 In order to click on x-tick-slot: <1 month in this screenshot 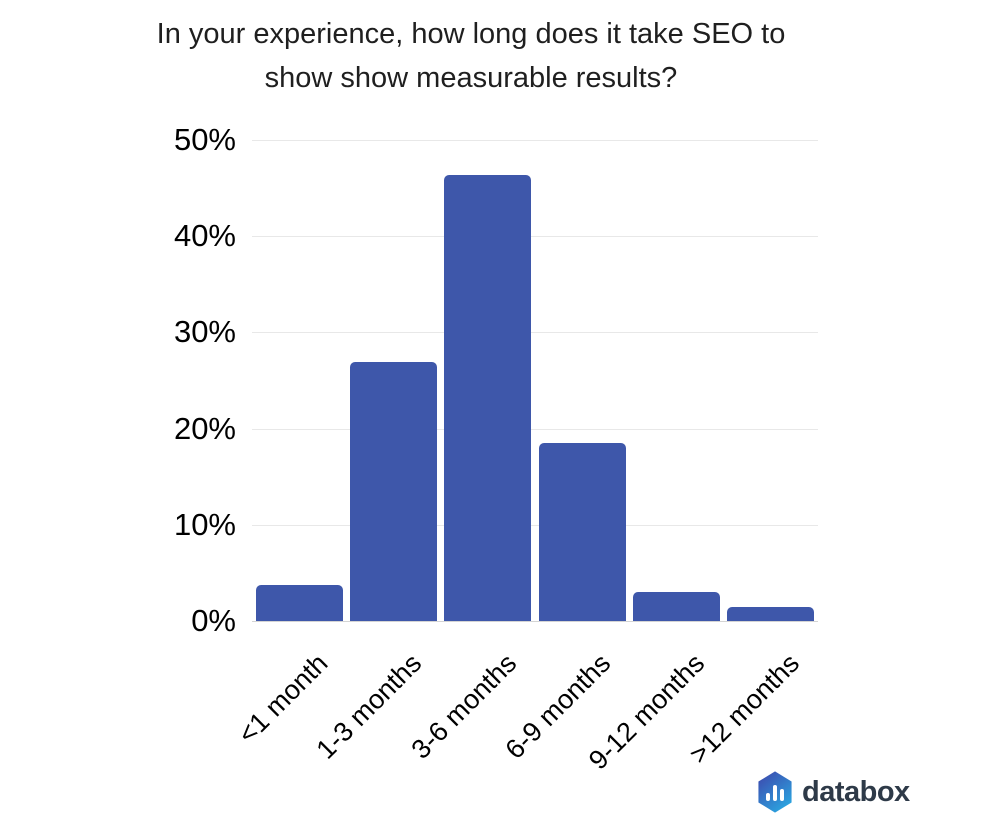, I will do `click(289, 711)`.